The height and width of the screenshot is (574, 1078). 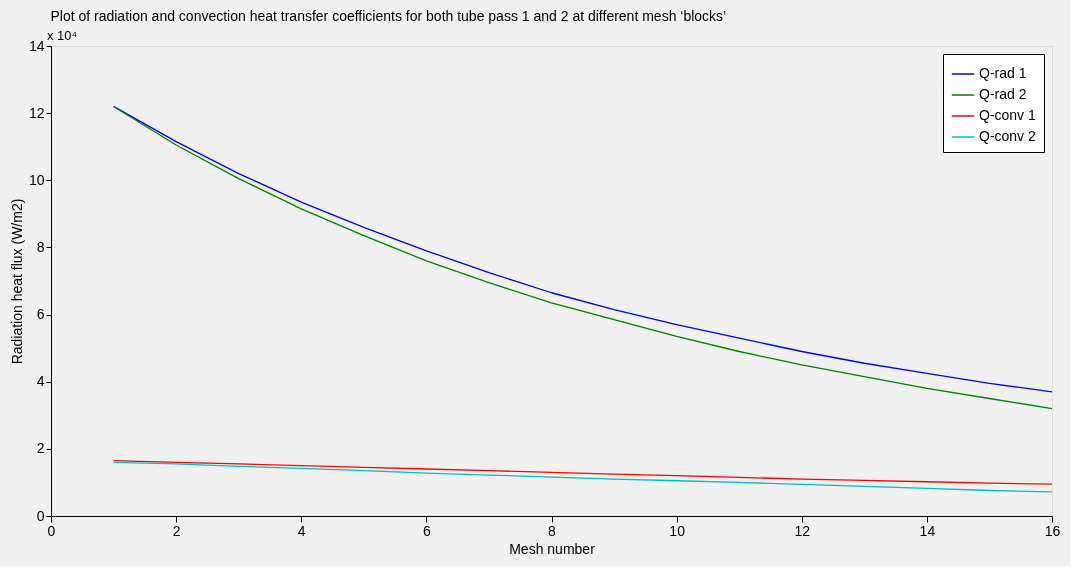 I want to click on x-tick-label: 8, so click(x=552, y=530).